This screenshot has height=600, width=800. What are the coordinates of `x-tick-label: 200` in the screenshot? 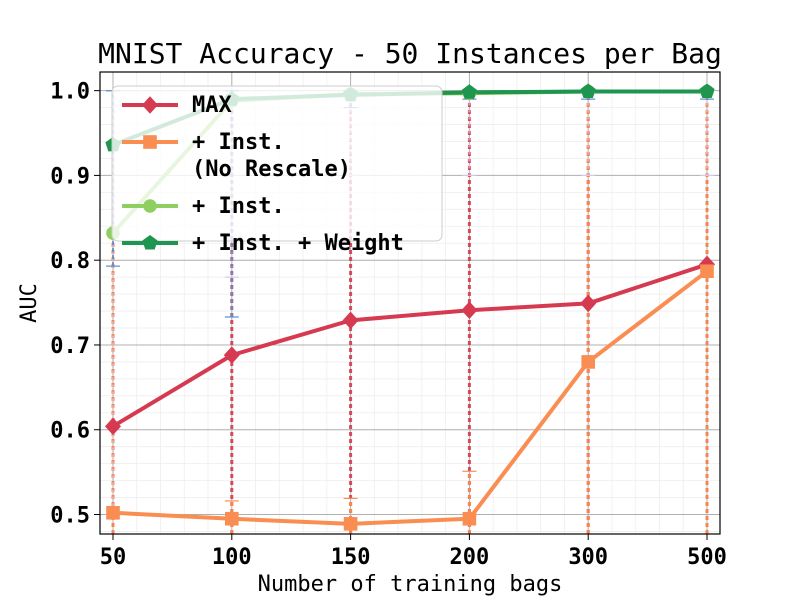 It's located at (470, 557).